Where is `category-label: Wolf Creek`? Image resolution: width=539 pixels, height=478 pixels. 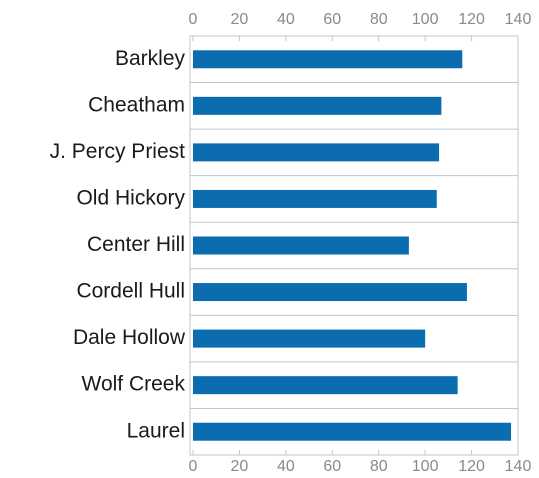 category-label: Wolf Creek is located at coordinates (134, 384).